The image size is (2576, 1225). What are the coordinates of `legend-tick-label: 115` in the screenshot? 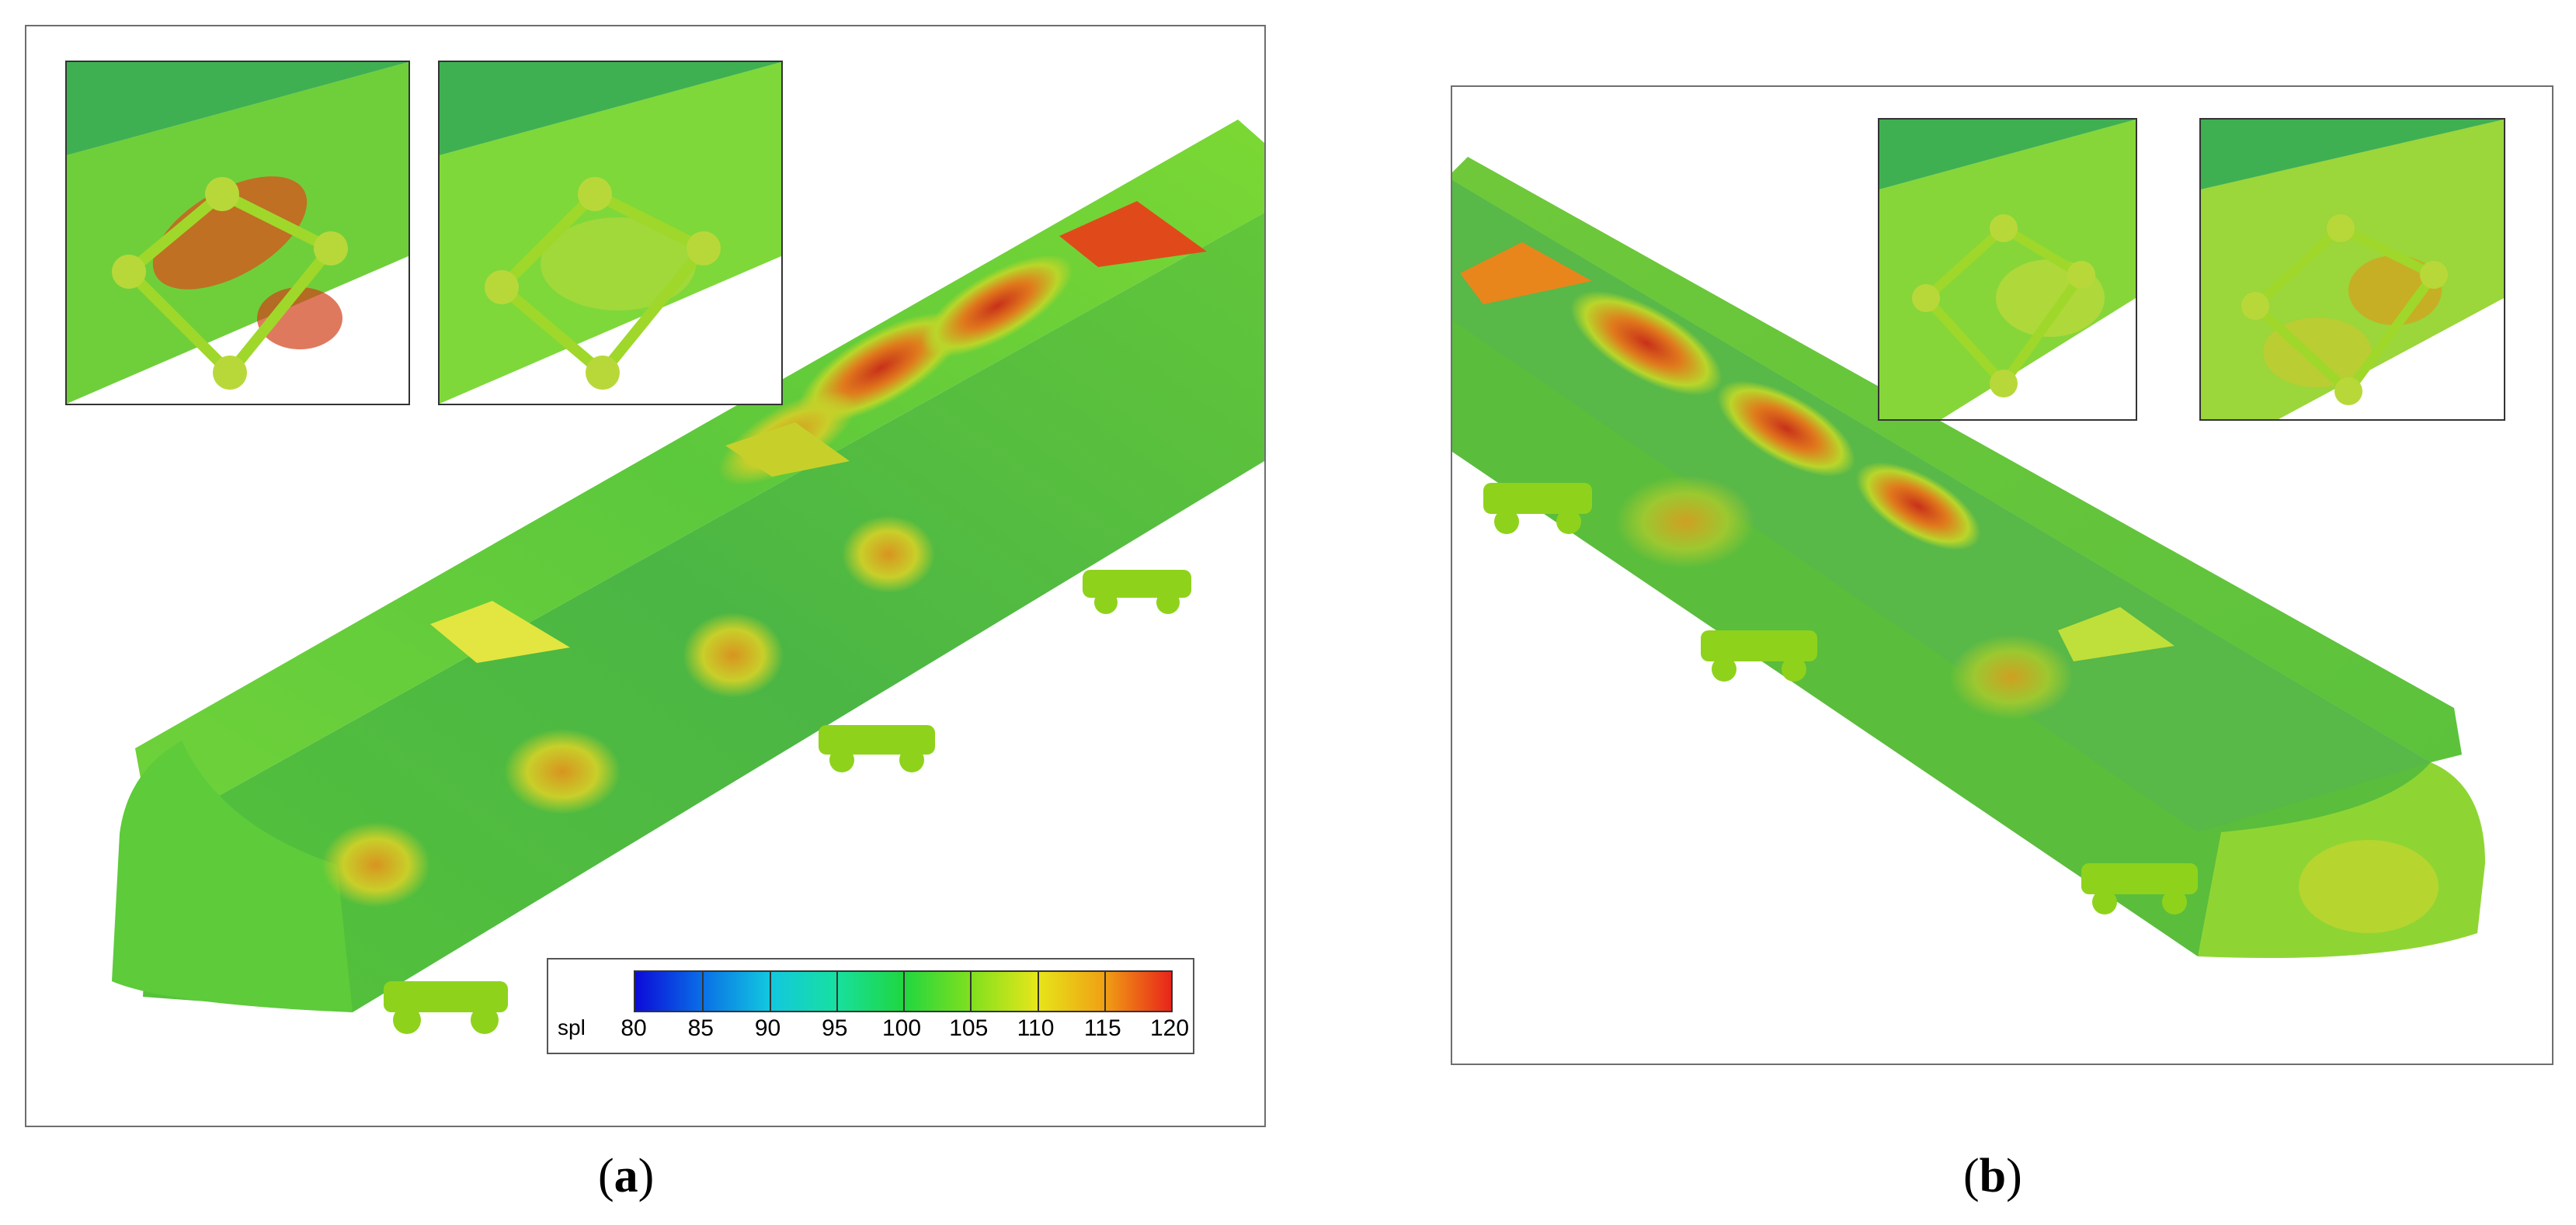 It's located at (1102, 1028).